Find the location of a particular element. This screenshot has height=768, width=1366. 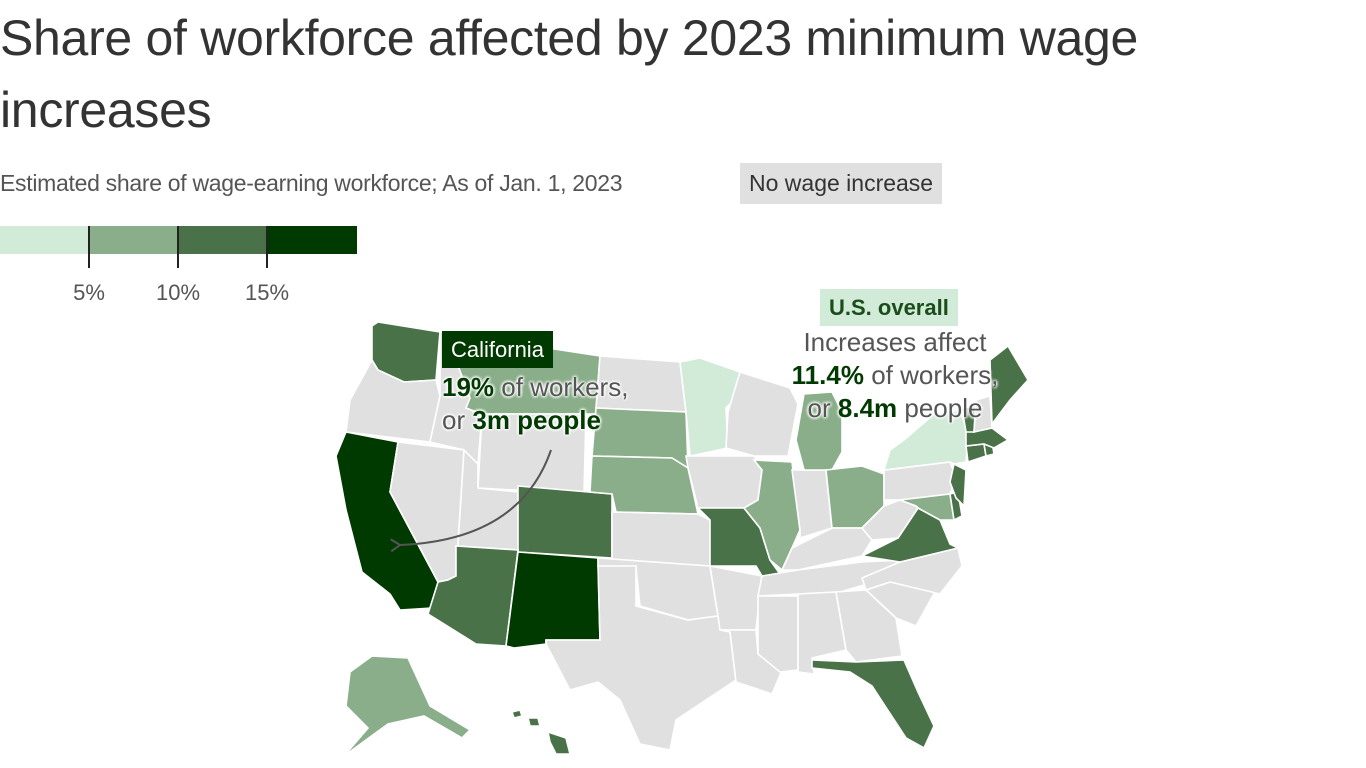

california-annotation: 19% of workers, or 3m people is located at coordinates (535, 404).